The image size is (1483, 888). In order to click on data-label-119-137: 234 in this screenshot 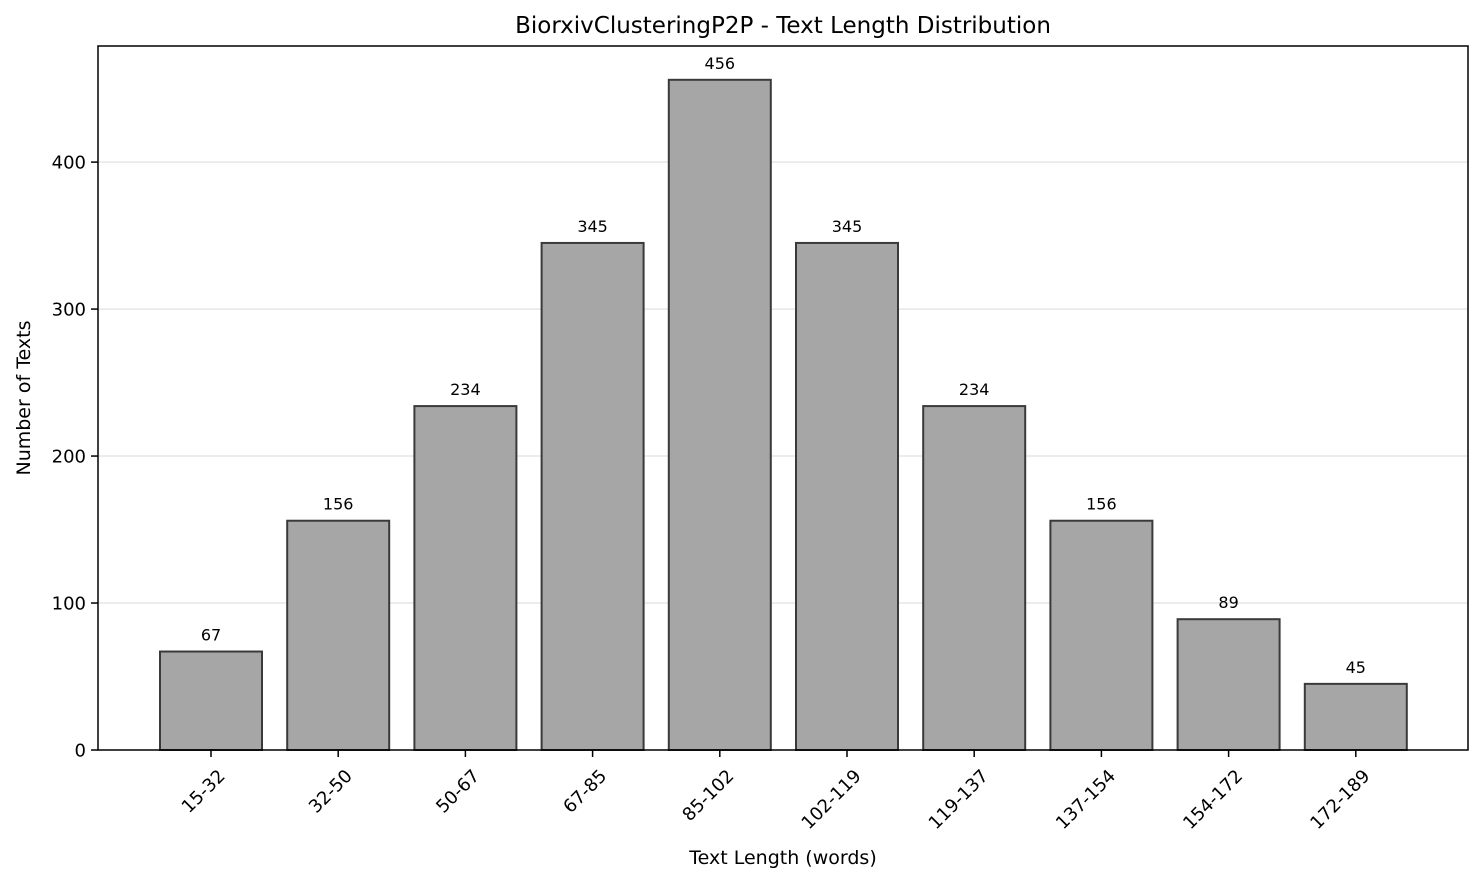, I will do `click(974, 389)`.